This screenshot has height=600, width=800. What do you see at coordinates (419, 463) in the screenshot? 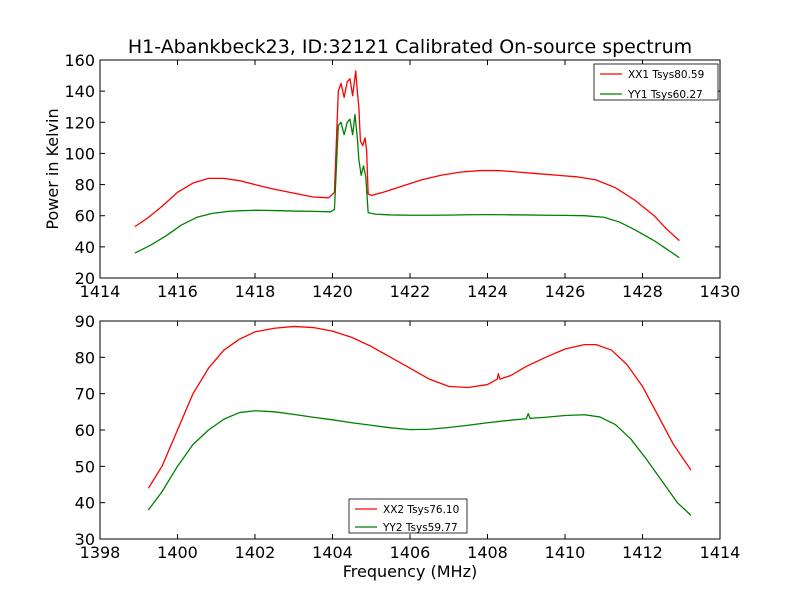
I see `series-line-yy2` at bounding box center [419, 463].